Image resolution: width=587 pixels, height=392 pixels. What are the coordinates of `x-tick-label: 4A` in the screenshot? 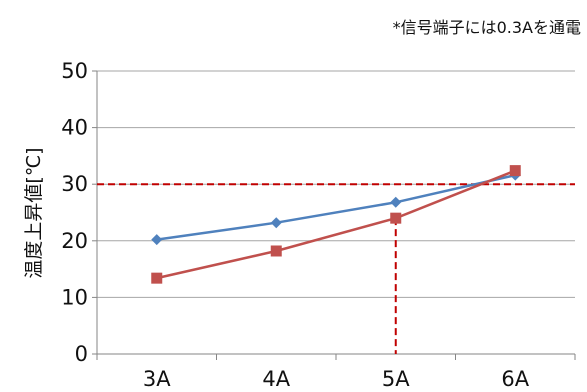 It's located at (276, 379).